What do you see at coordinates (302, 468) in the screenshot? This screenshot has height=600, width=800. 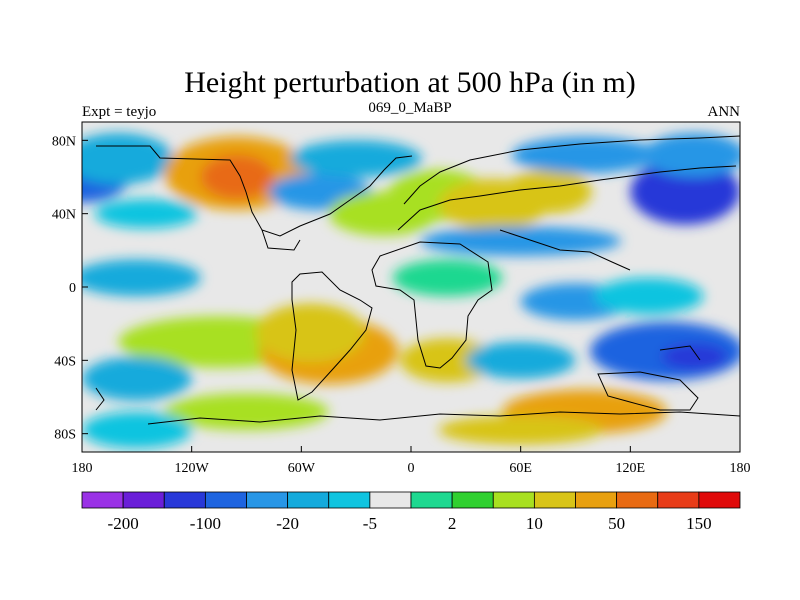 I see `x-tick-label: 60W` at bounding box center [302, 468].